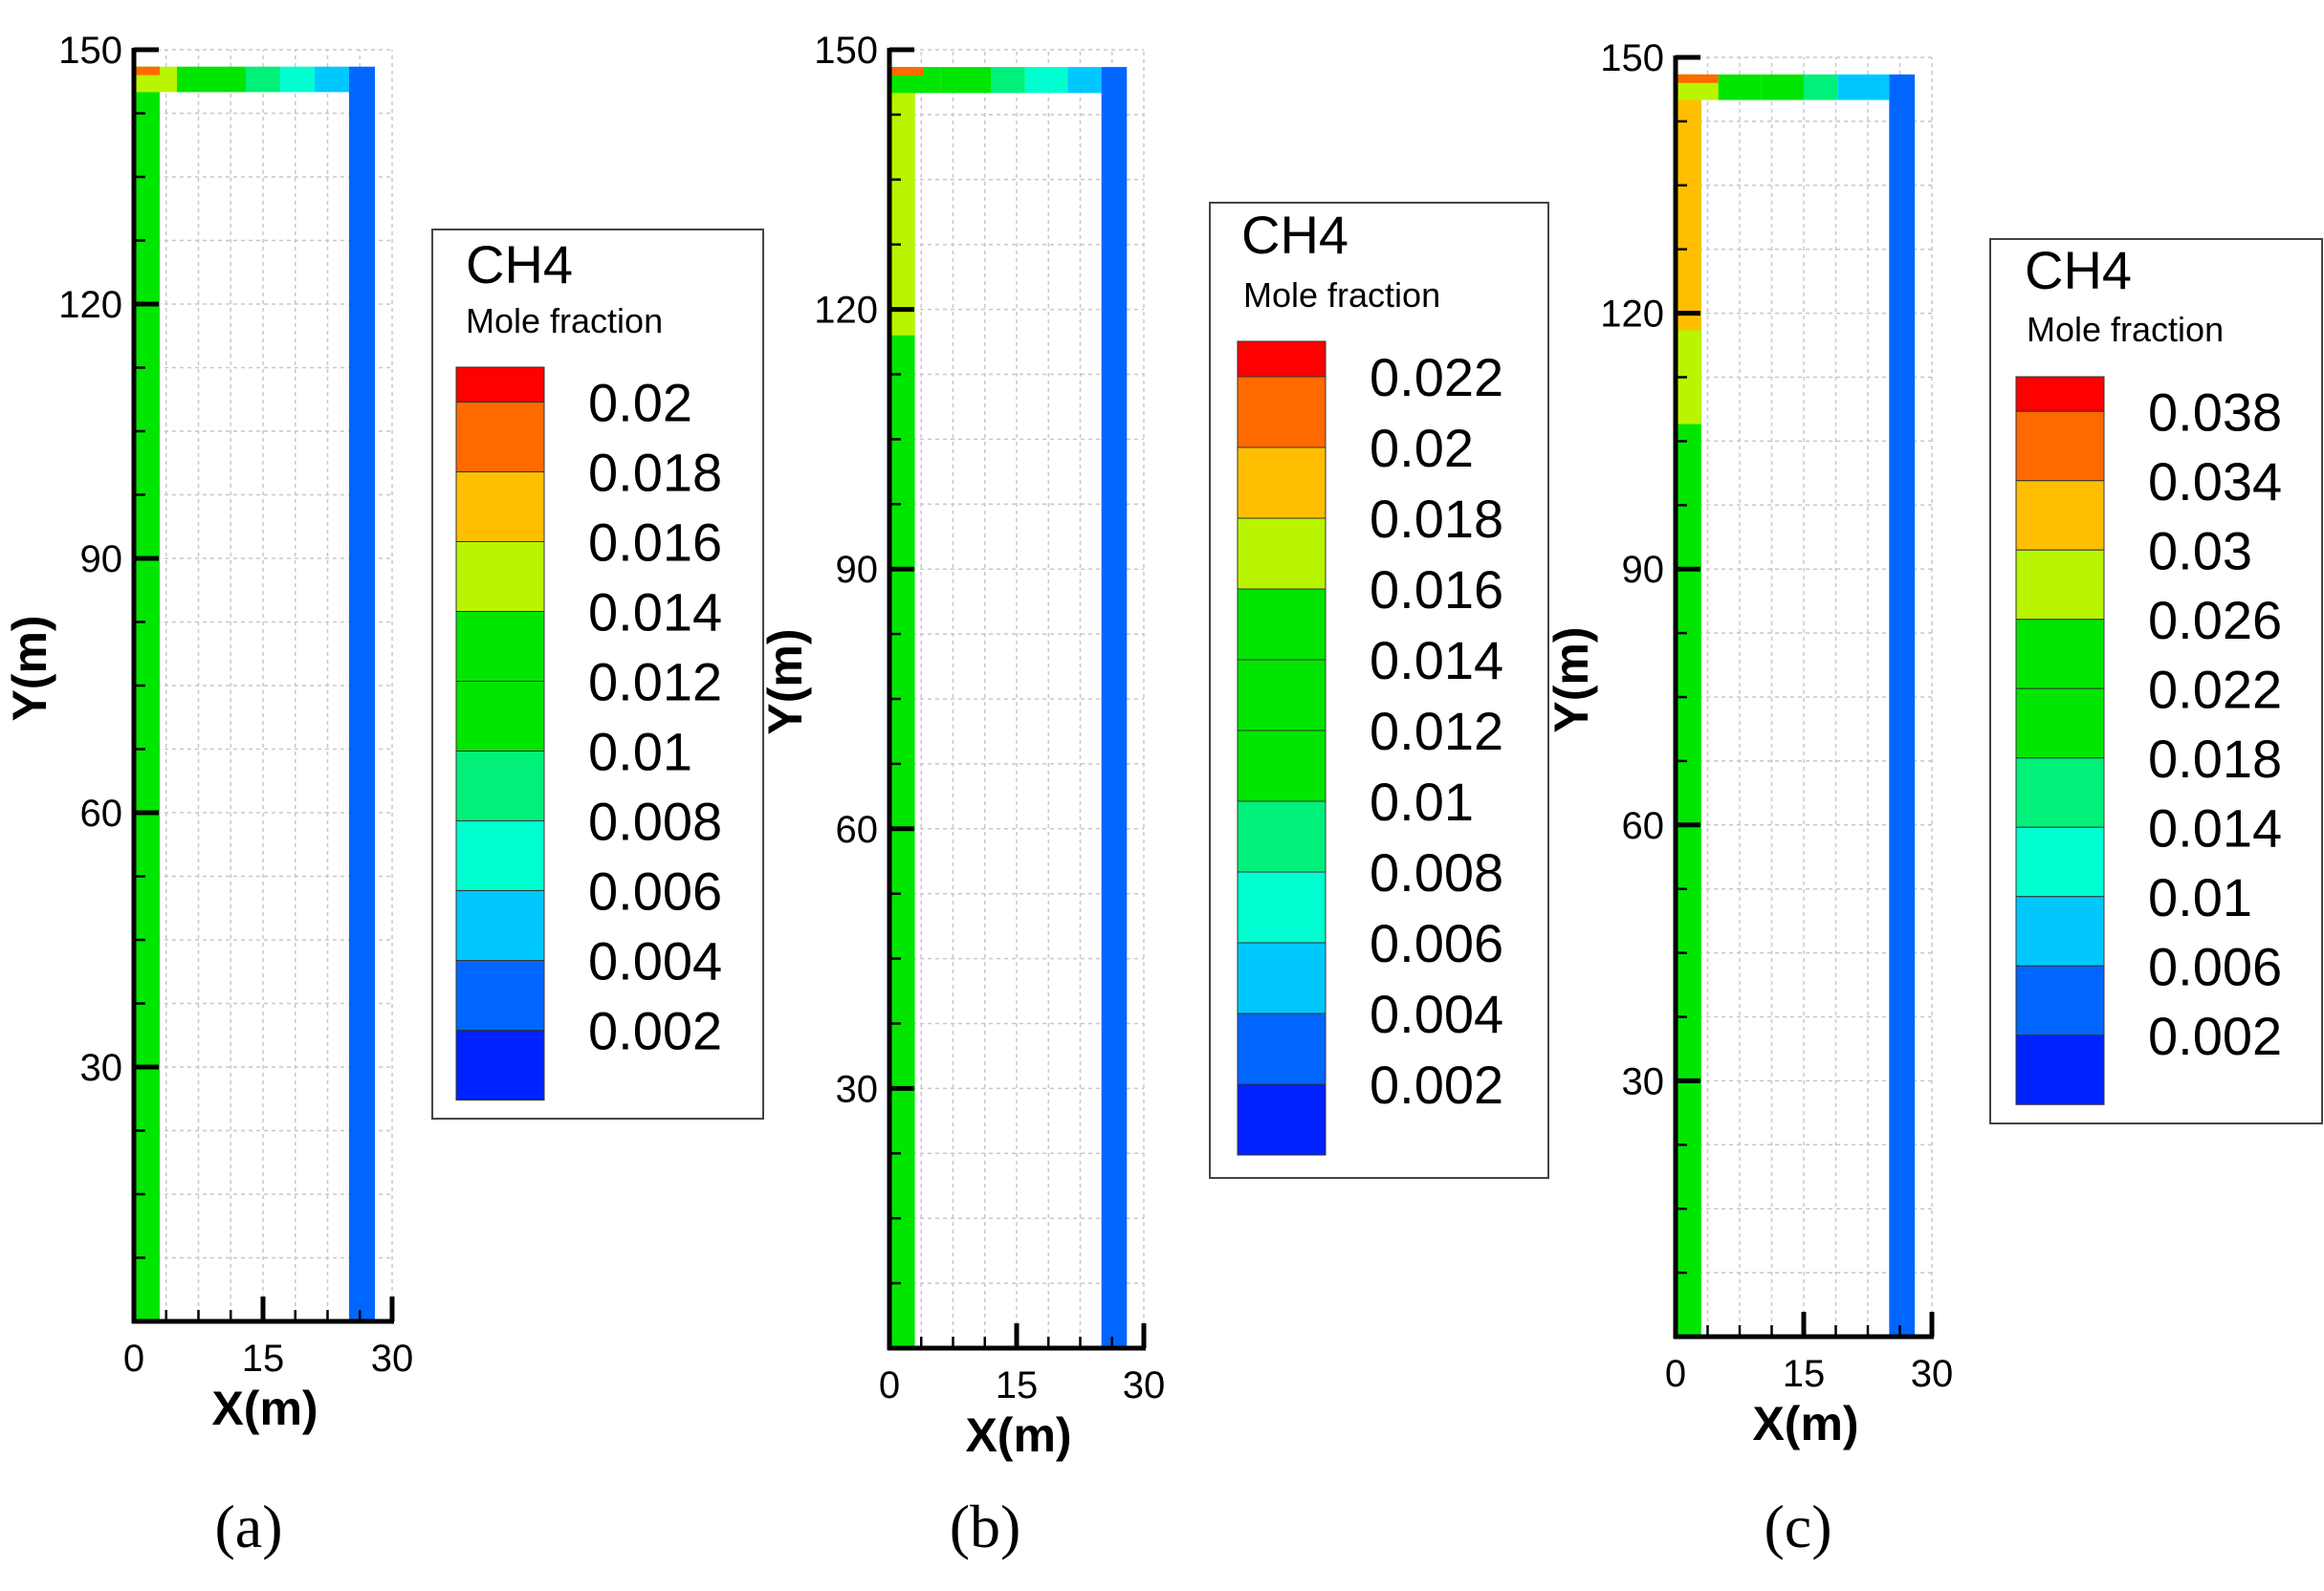 This screenshot has width=2324, height=1591. What do you see at coordinates (1797, 1526) in the screenshot?
I see `panel-label: (c)` at bounding box center [1797, 1526].